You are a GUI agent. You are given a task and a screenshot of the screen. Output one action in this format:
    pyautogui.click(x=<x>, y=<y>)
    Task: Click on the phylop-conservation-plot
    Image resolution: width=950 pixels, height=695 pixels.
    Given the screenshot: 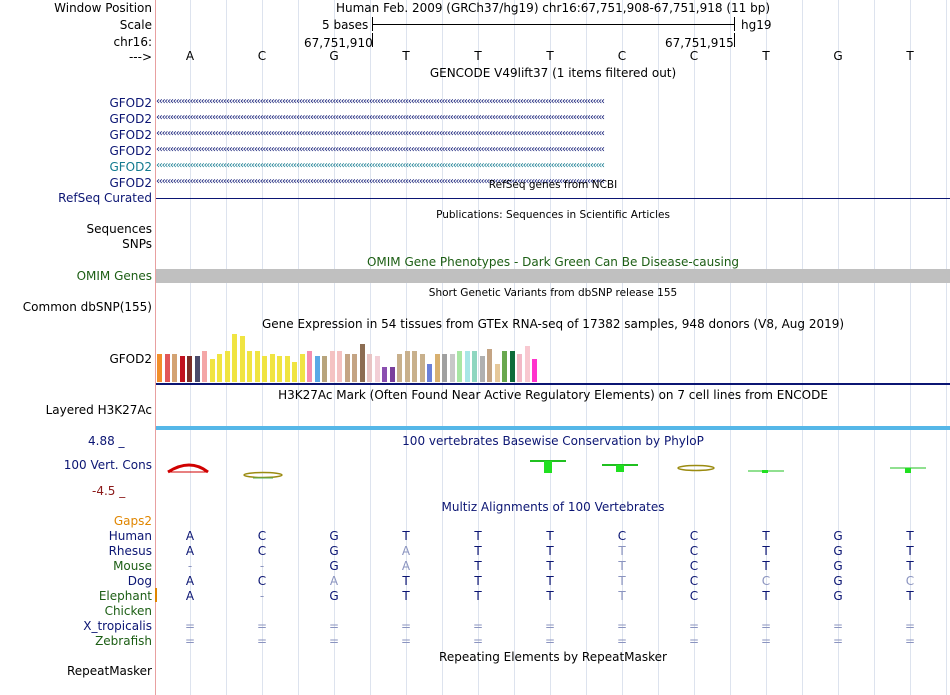 What is the action you would take?
    pyautogui.click(x=553, y=468)
    